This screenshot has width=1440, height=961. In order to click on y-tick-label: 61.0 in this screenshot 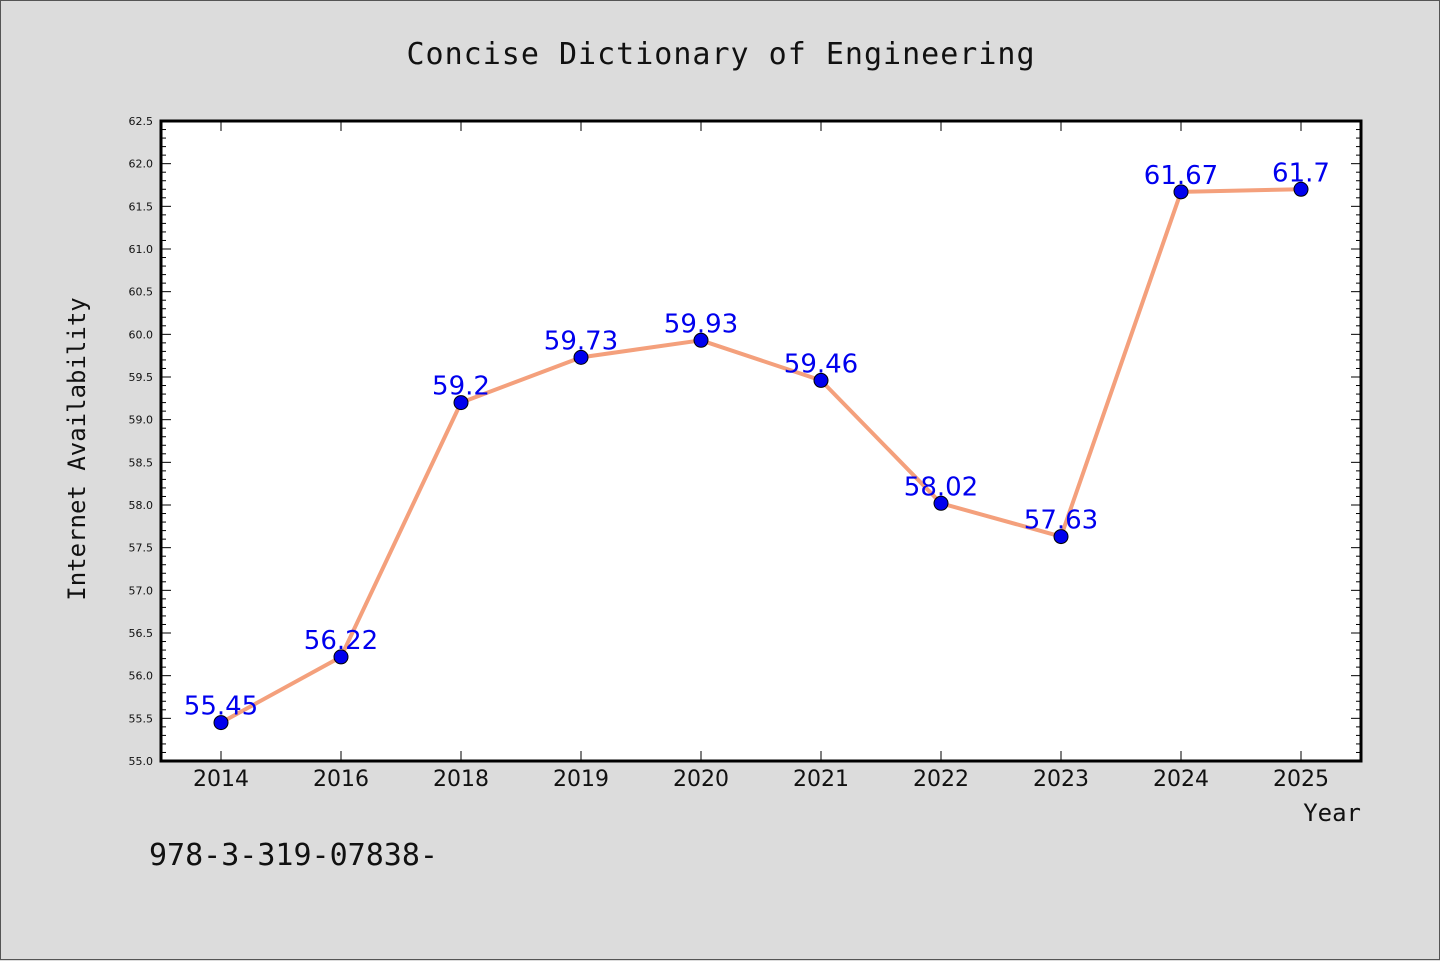, I will do `click(141, 249)`.